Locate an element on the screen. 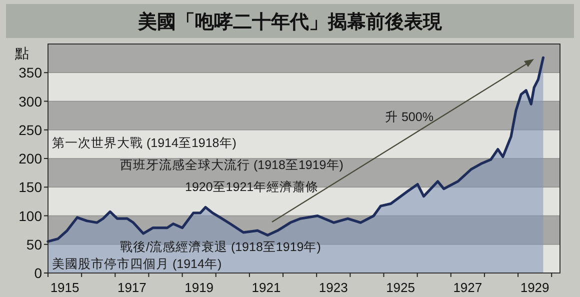 The image size is (580, 297). y-tick-label: 0 is located at coordinates (38, 273).